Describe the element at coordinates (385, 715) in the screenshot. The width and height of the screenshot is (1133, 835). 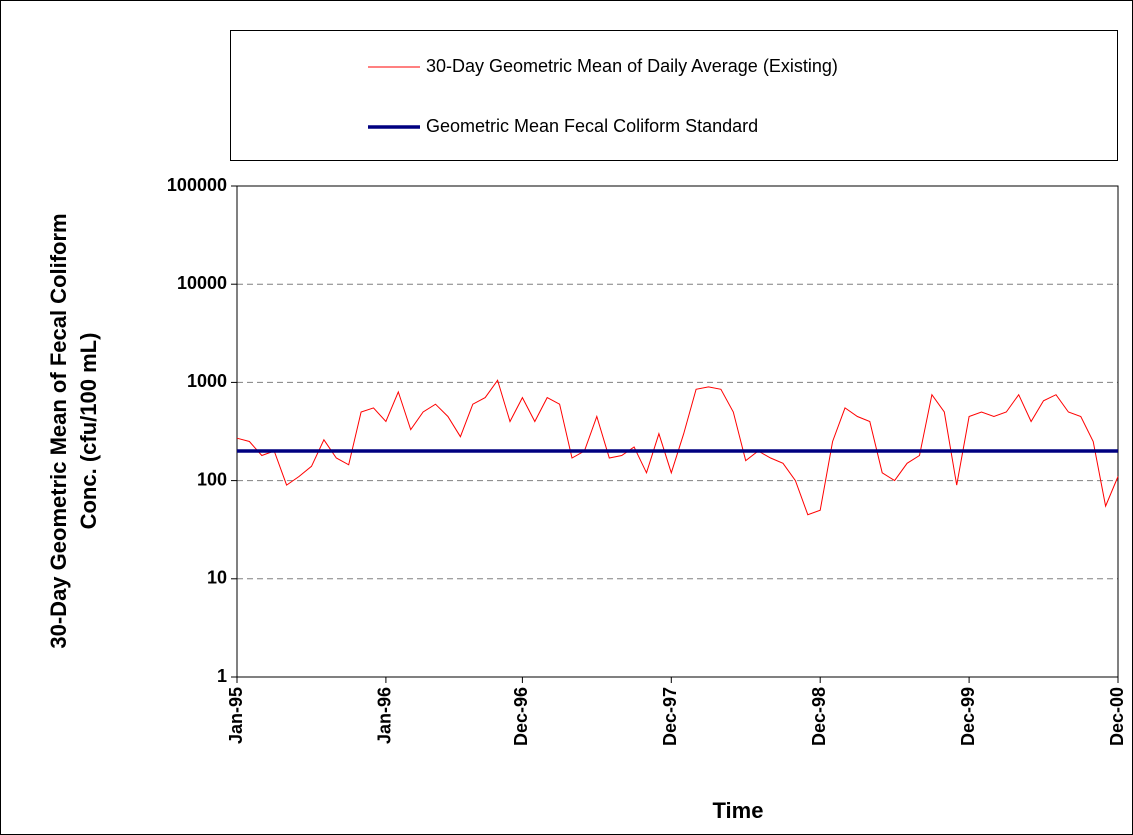
I see `x-tick-label: Jan-96` at that location.